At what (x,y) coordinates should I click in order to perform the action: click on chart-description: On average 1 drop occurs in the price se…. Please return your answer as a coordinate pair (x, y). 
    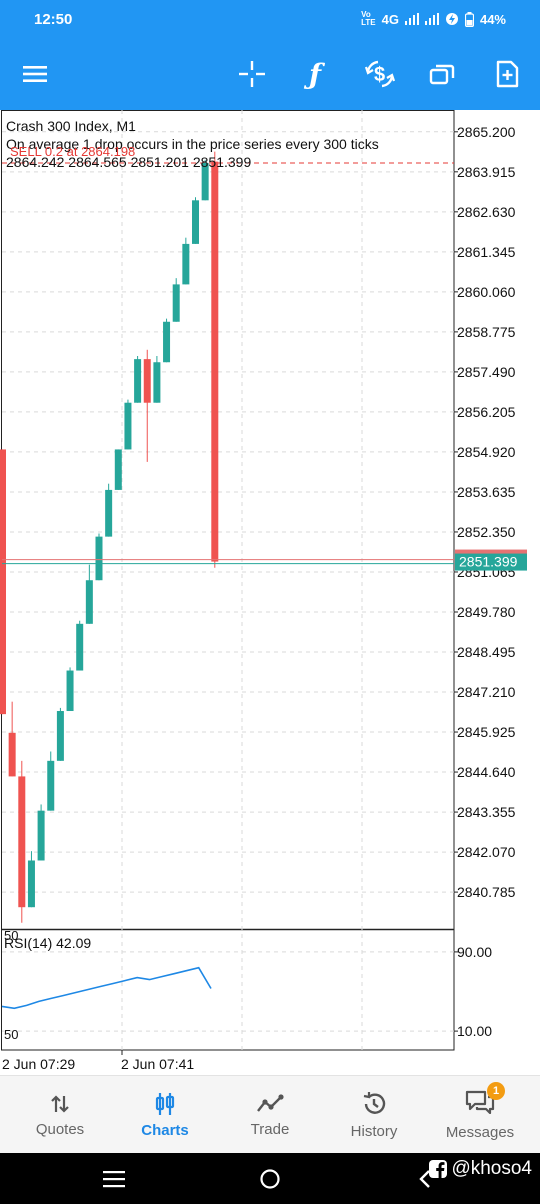
    Looking at the image, I should click on (192, 144).